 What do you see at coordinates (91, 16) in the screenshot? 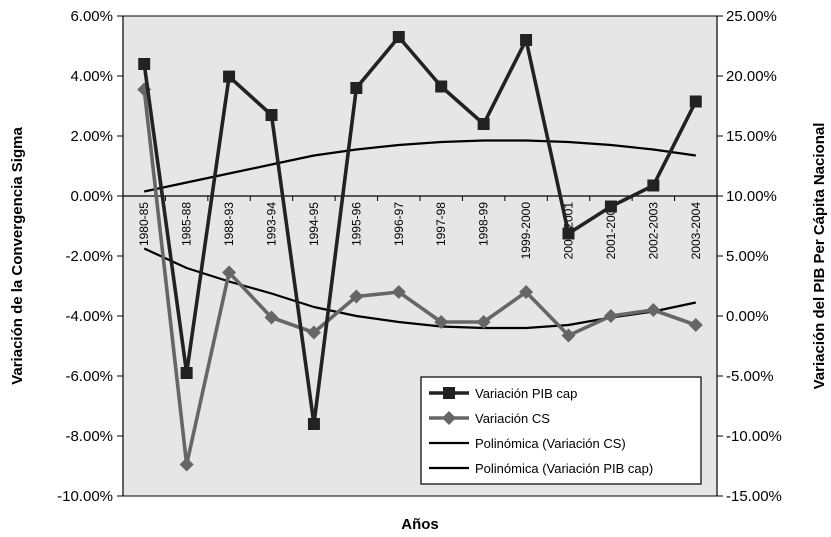
I see `y-left-tick-label: 6.00%` at bounding box center [91, 16].